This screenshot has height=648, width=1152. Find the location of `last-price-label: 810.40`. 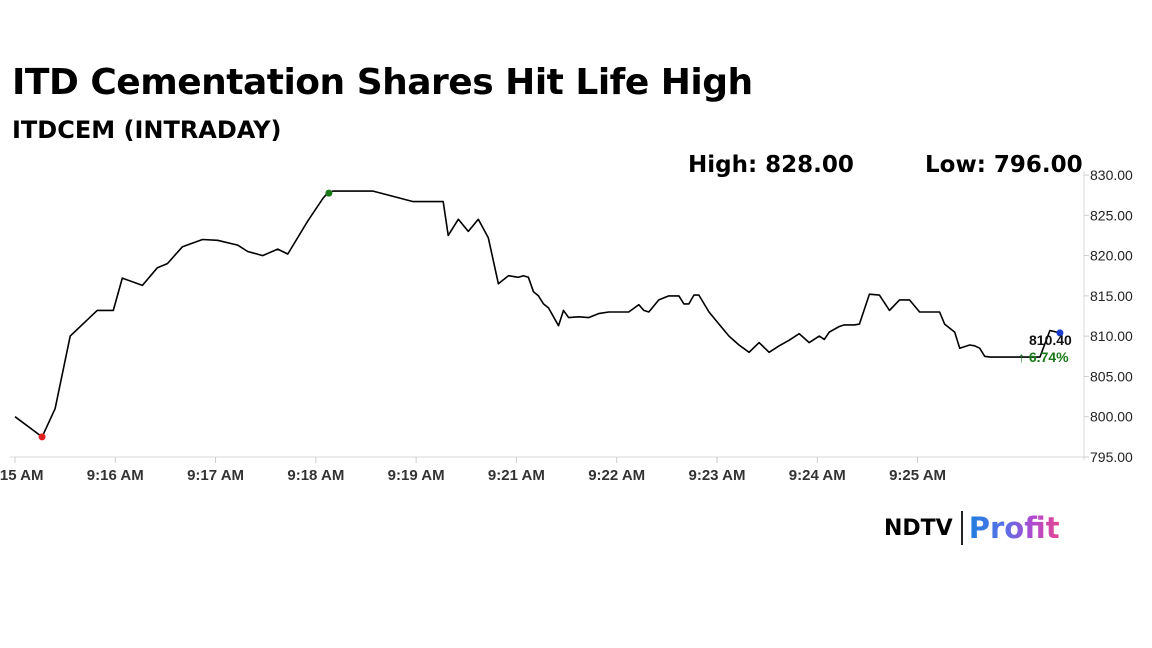

last-price-label: 810.40 is located at coordinates (1050, 340).